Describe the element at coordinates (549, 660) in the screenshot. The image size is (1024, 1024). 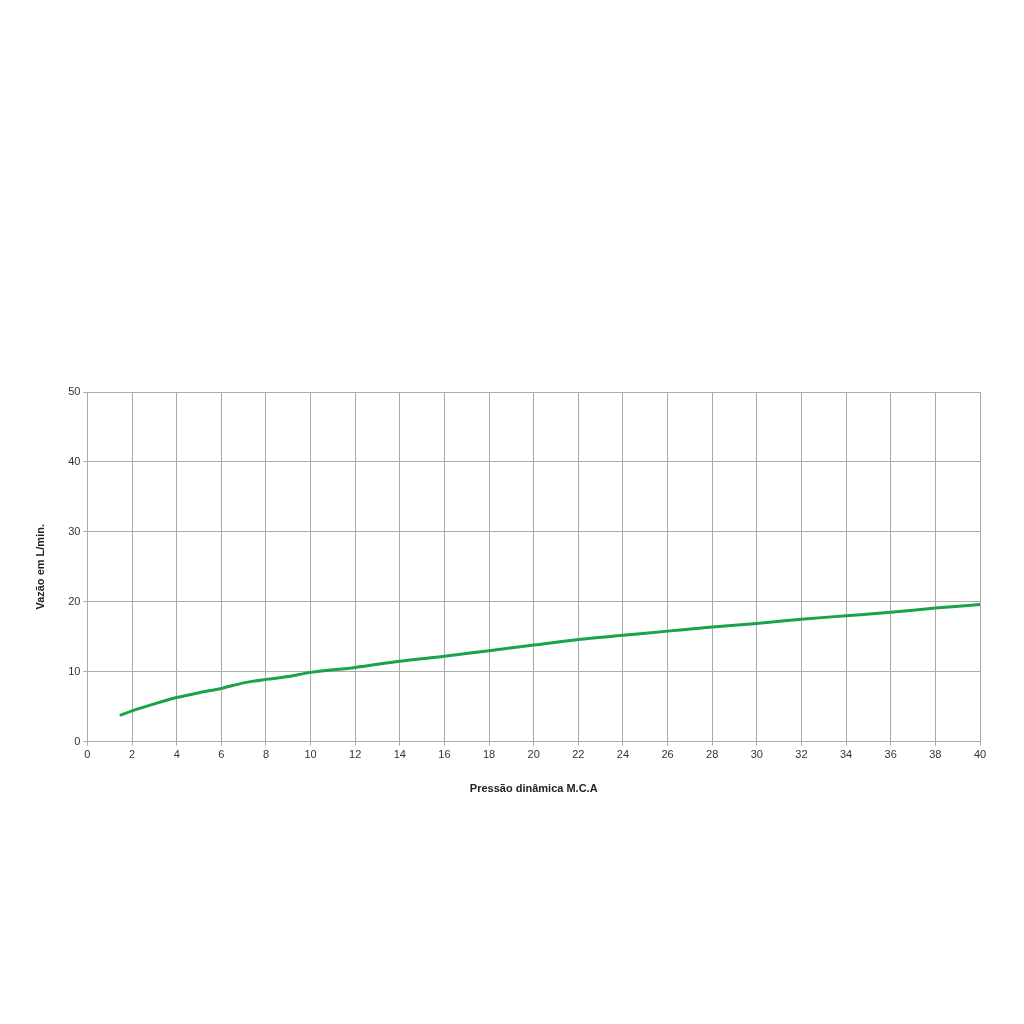
I see `line-series` at that location.